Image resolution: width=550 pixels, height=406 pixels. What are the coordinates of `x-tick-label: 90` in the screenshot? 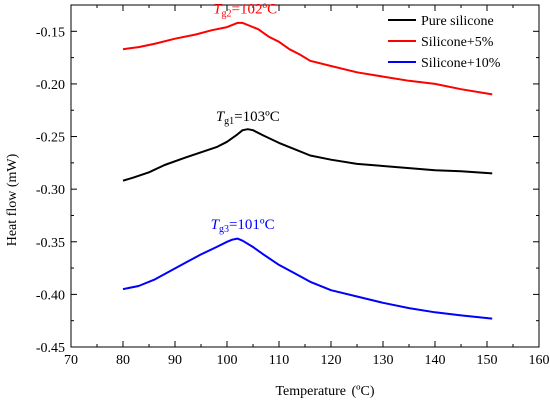 It's located at (175, 360).